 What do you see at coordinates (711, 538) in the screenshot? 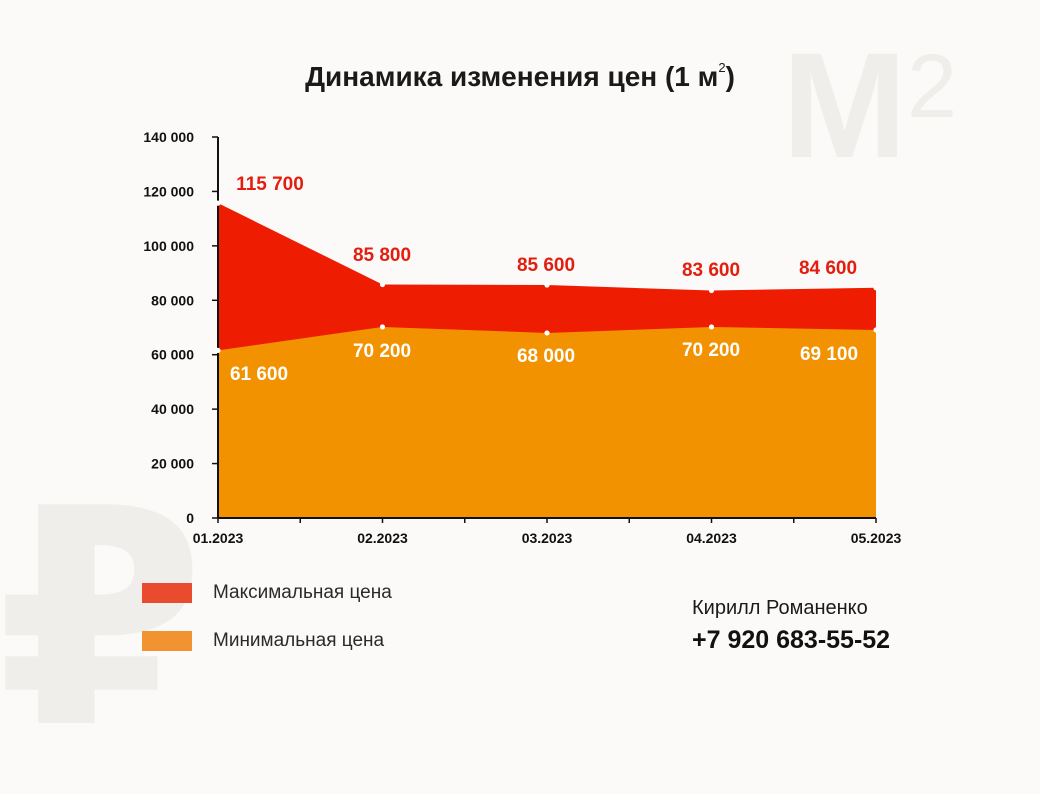
I see `x-tick-label: 04.2023` at bounding box center [711, 538].